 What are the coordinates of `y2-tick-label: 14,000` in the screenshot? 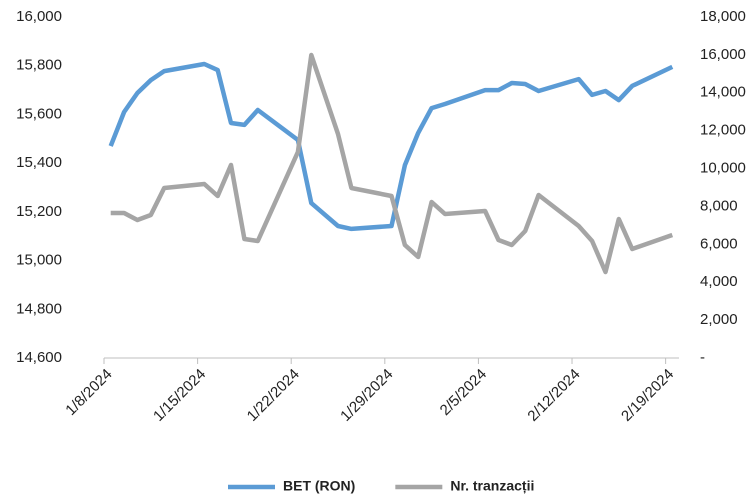 It's located at (723, 92).